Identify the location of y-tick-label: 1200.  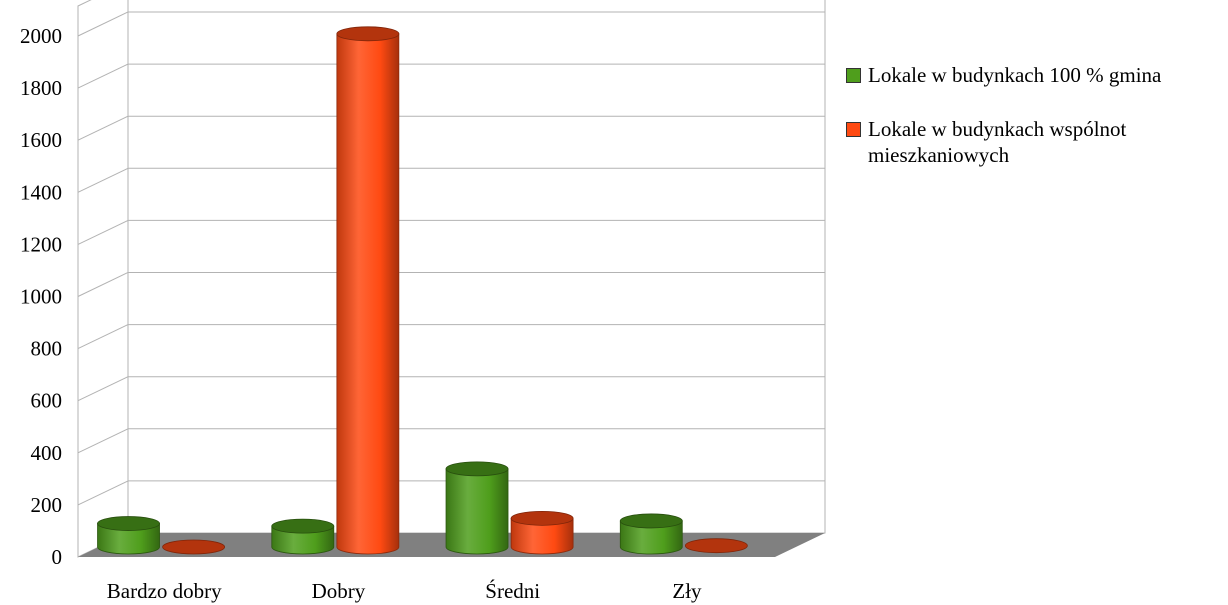
(41, 244).